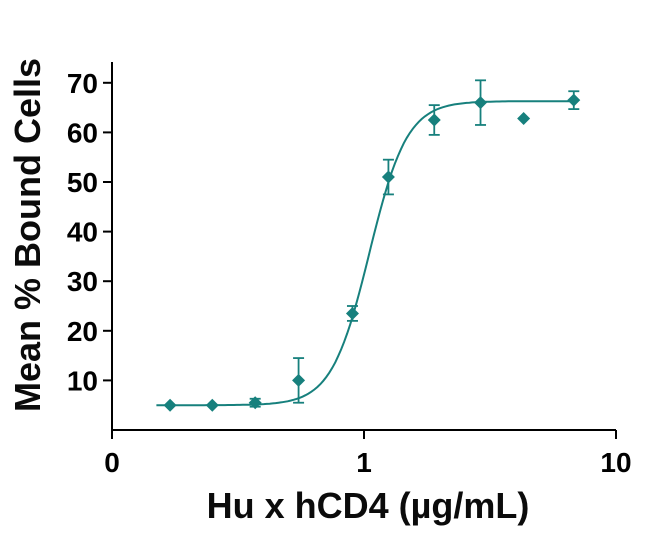  Describe the element at coordinates (82, 380) in the screenshot. I see `y-tick-label: 10` at that location.